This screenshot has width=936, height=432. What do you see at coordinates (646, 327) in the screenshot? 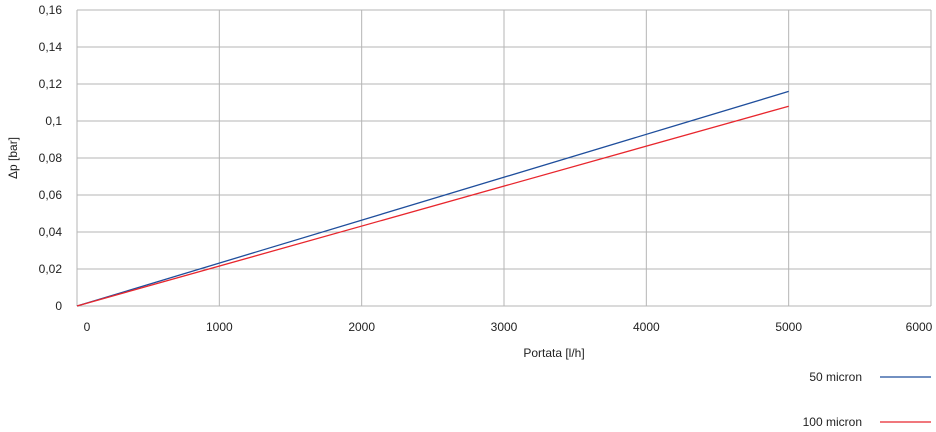
I see `x-tick-label: 4000` at bounding box center [646, 327].